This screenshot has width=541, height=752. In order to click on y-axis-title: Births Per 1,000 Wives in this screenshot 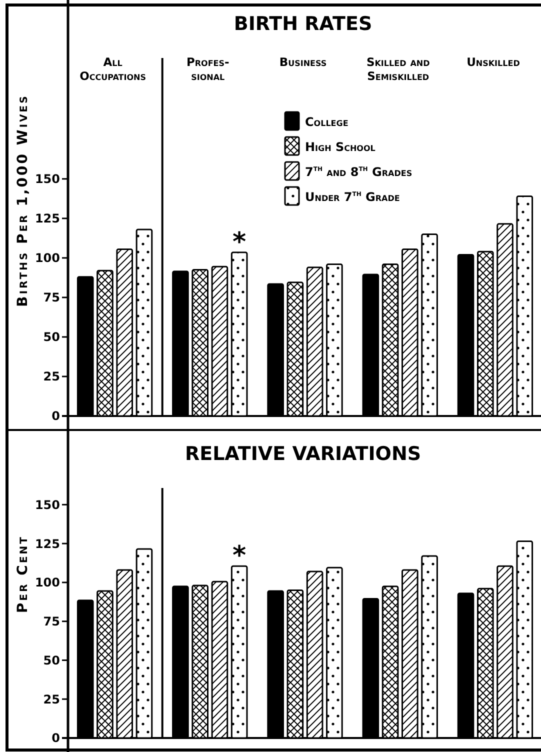, I will do `click(23, 200)`.